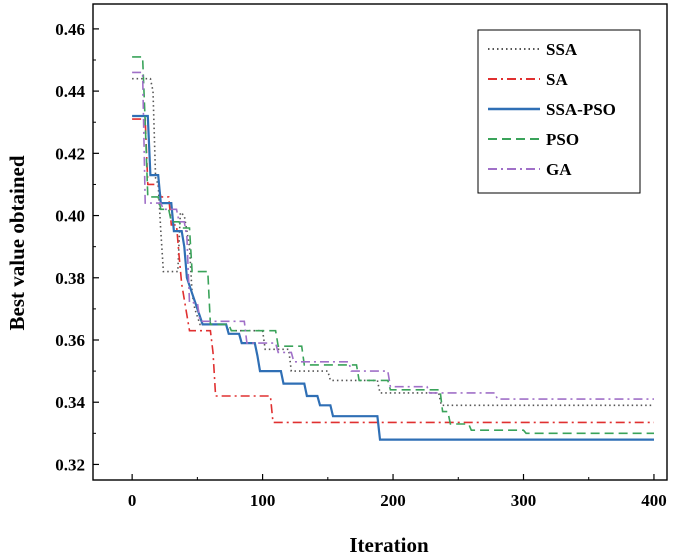 This screenshot has width=685, height=560. I want to click on x-tick-label-400: 400, so click(654, 500).